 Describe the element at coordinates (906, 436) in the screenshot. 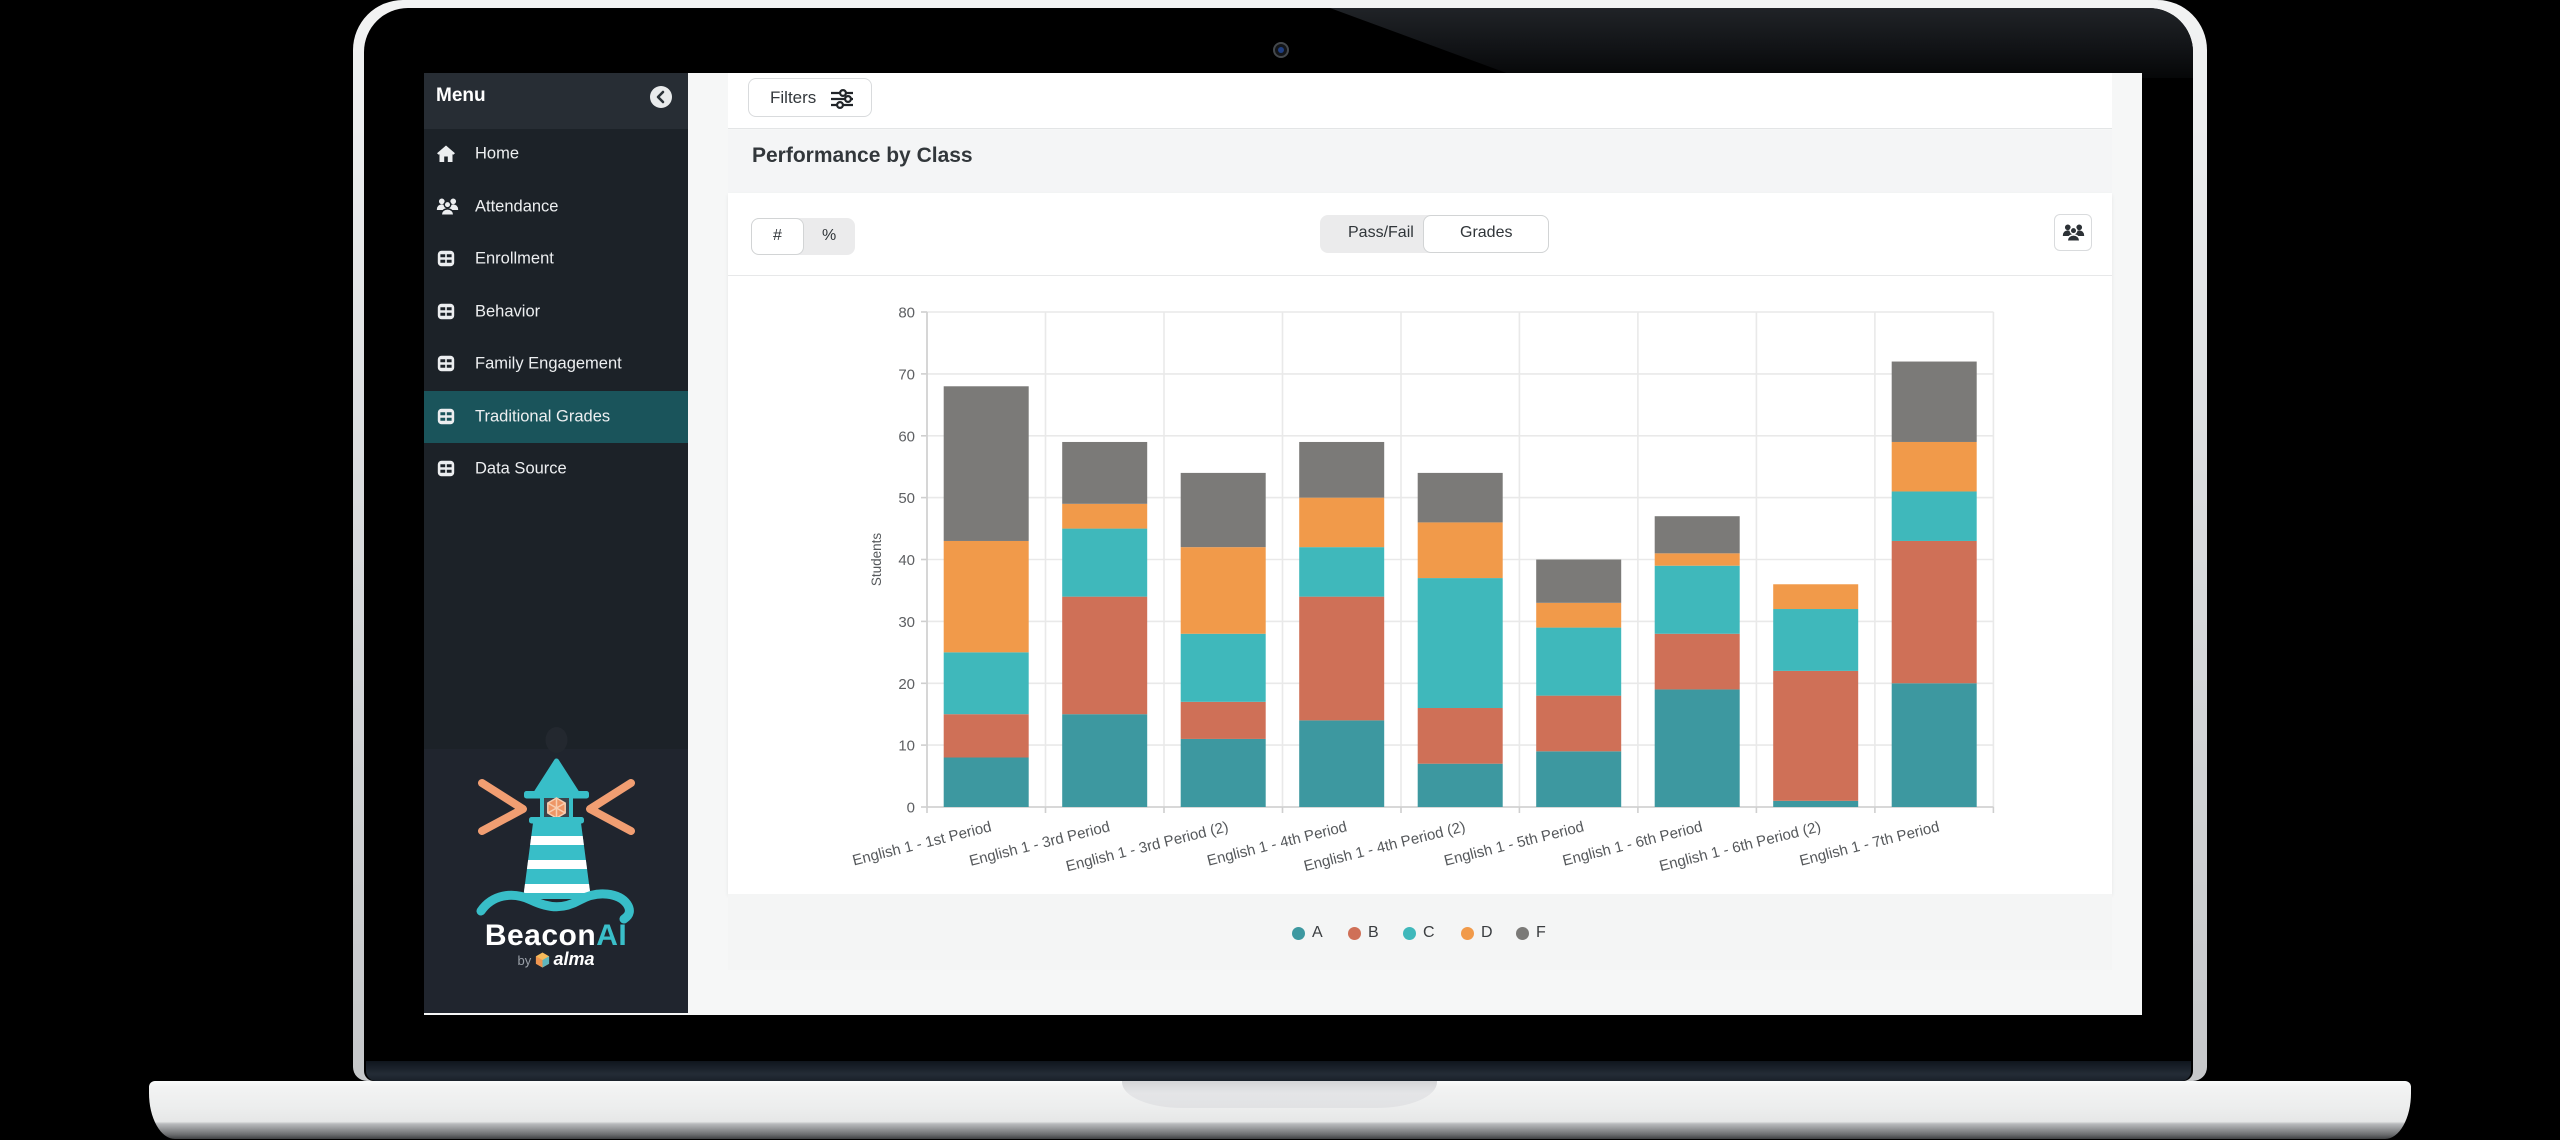

I see `svg-text: 60` at that location.